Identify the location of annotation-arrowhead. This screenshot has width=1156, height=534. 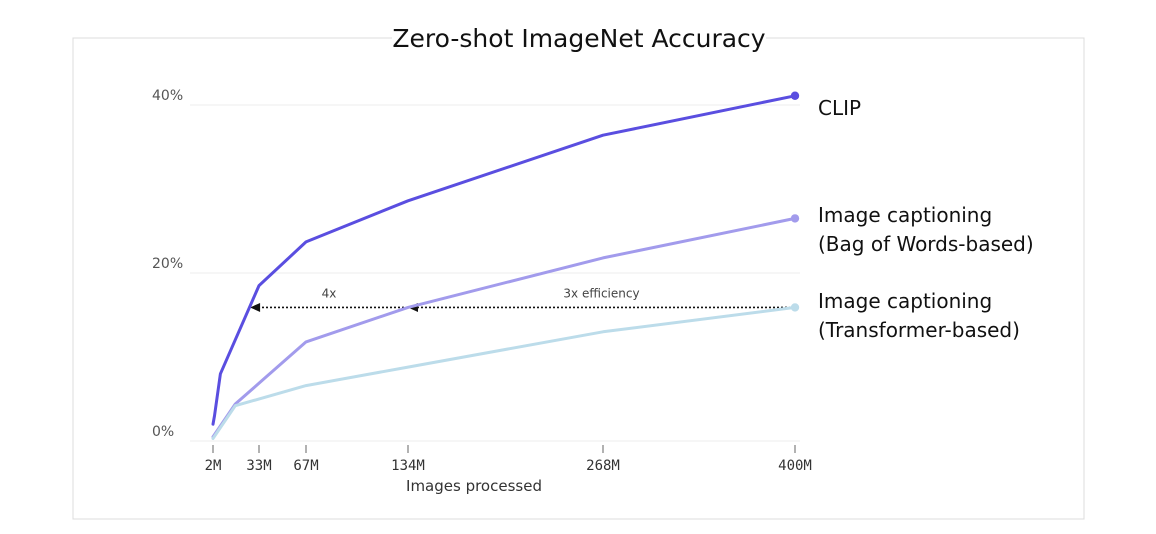
(255, 307).